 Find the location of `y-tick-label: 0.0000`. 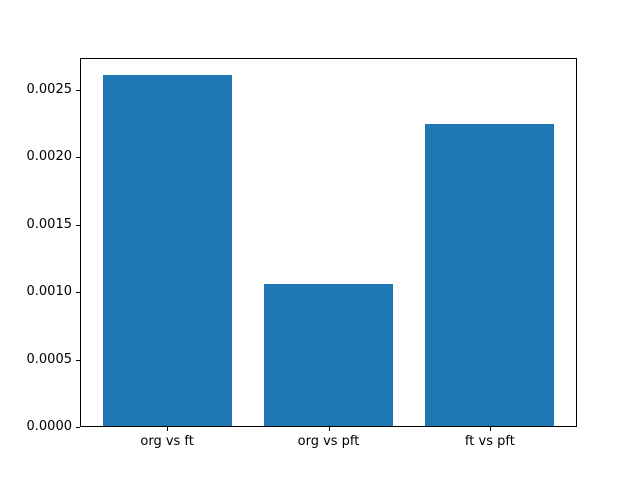

y-tick-label: 0.0000 is located at coordinates (49, 426).